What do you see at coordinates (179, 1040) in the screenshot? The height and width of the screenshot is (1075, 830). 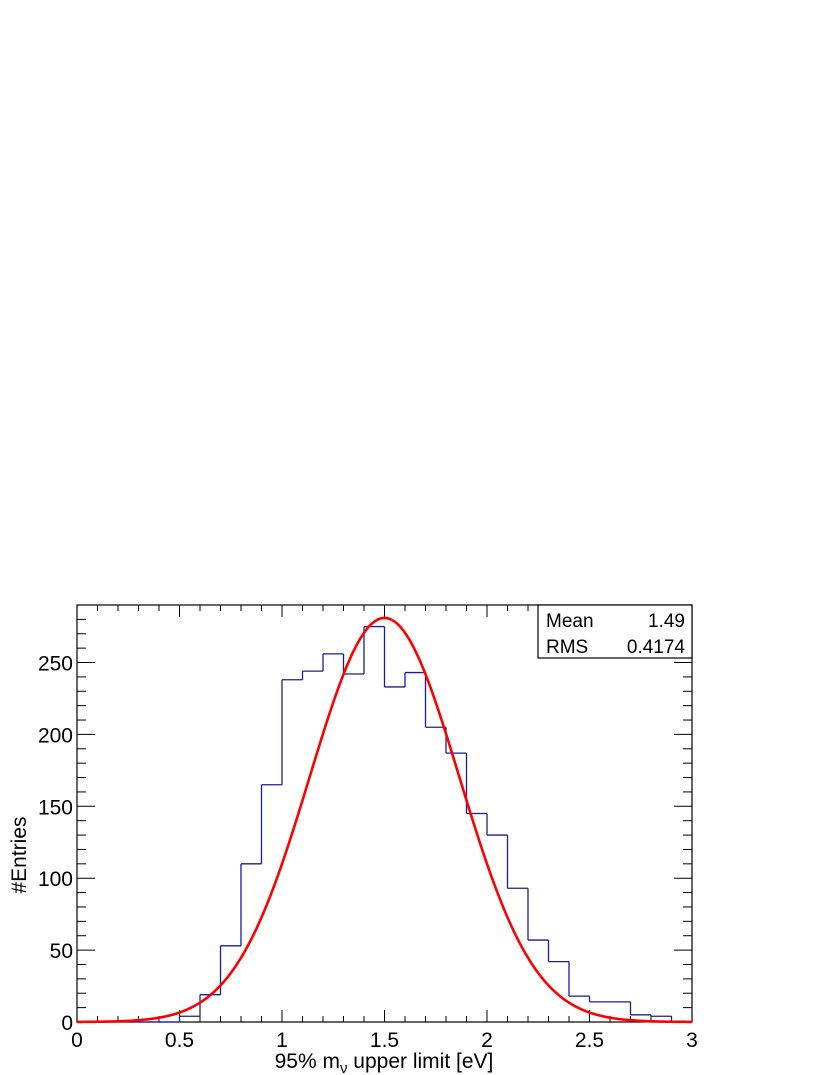 I see `x-tick-label: 0.5` at bounding box center [179, 1040].